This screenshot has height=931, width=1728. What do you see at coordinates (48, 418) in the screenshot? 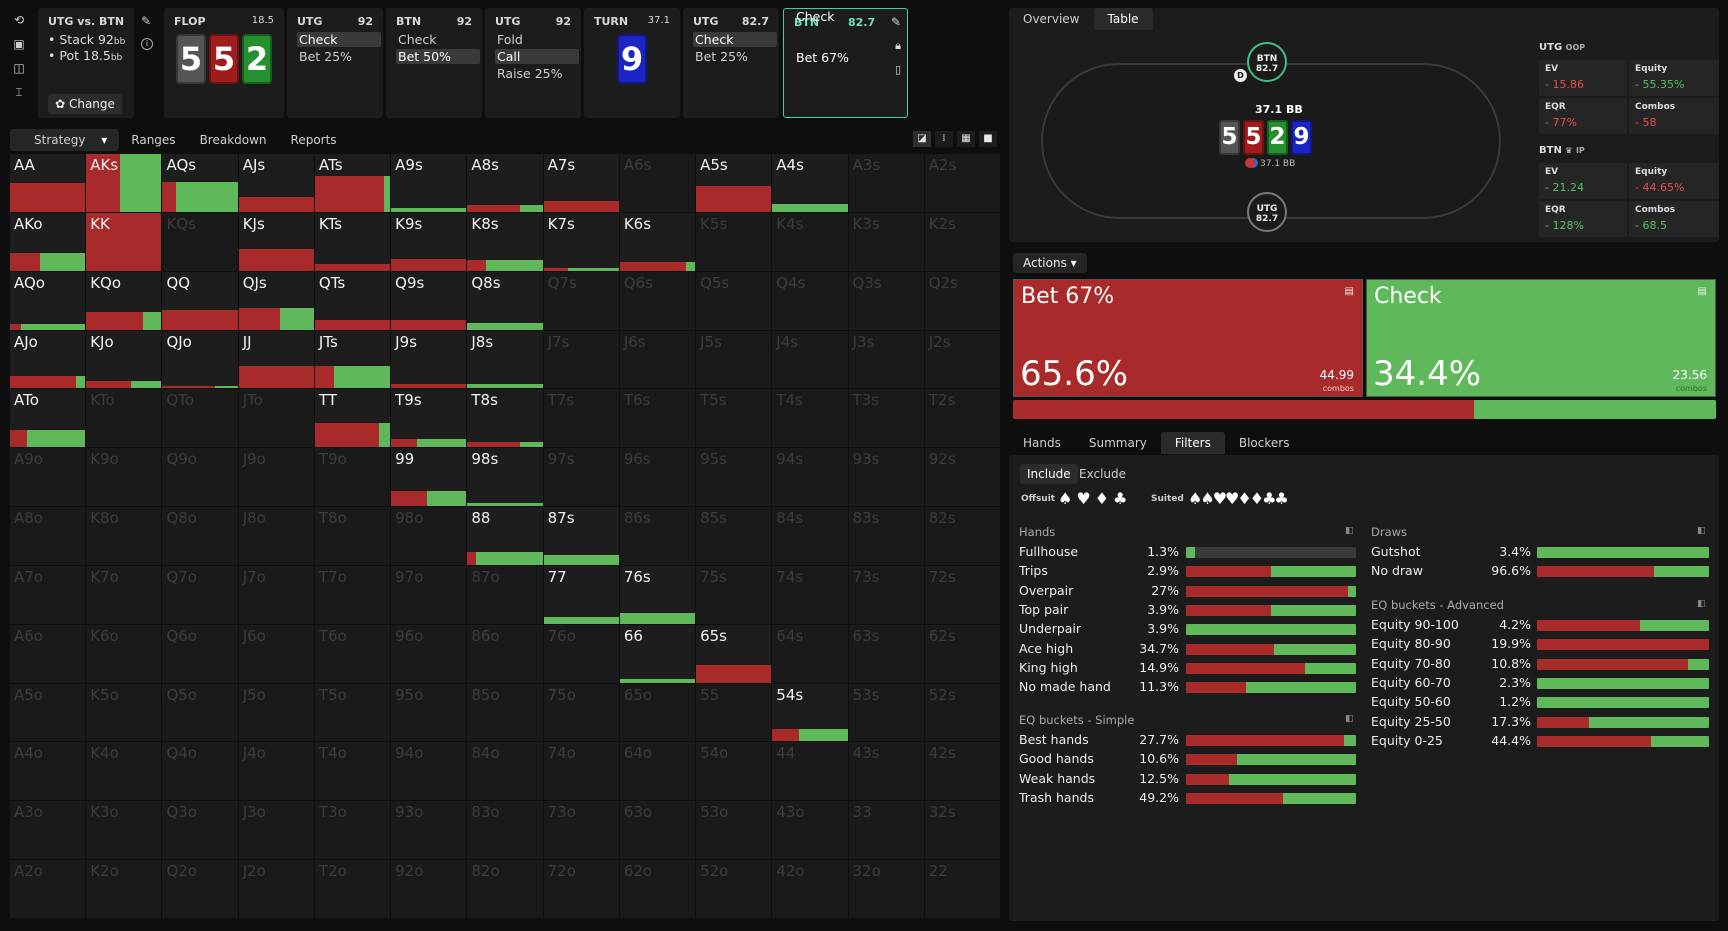
I see `hand-cell: ATo` at bounding box center [48, 418].